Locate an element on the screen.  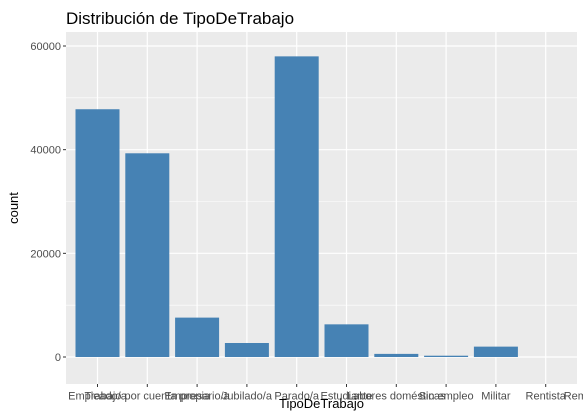
x-tick-label: Remunerado is located at coordinates (573, 397).